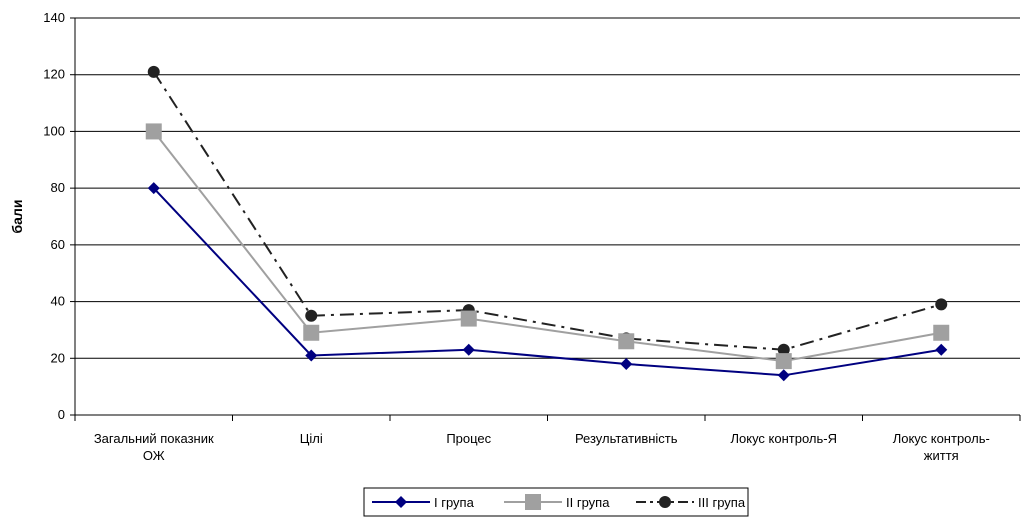 The width and height of the screenshot is (1022, 519). What do you see at coordinates (17, 217) in the screenshot?
I see `y-axis-label: бали` at bounding box center [17, 217].